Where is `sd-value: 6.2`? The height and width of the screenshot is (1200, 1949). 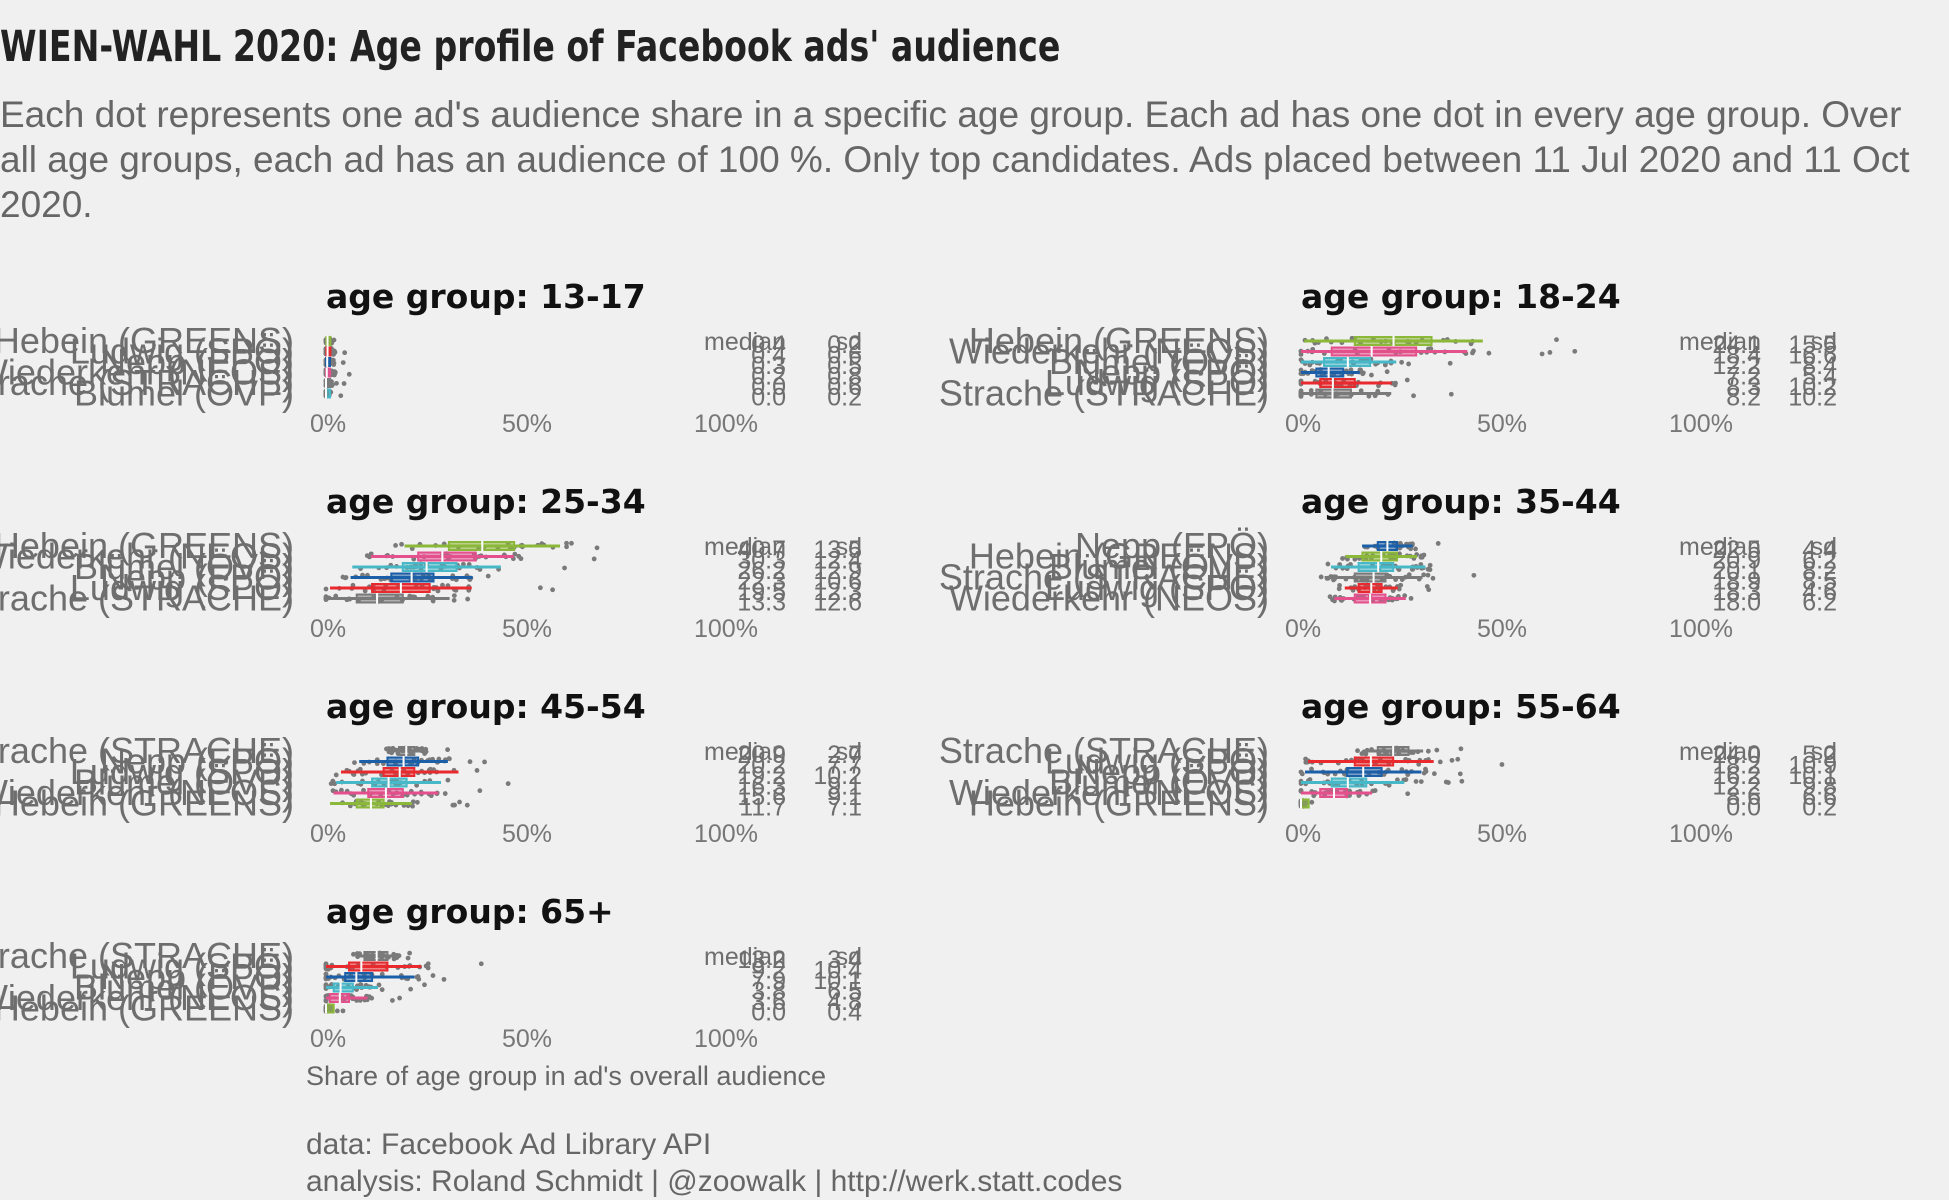 sd-value: 6.2 is located at coordinates (1819, 561).